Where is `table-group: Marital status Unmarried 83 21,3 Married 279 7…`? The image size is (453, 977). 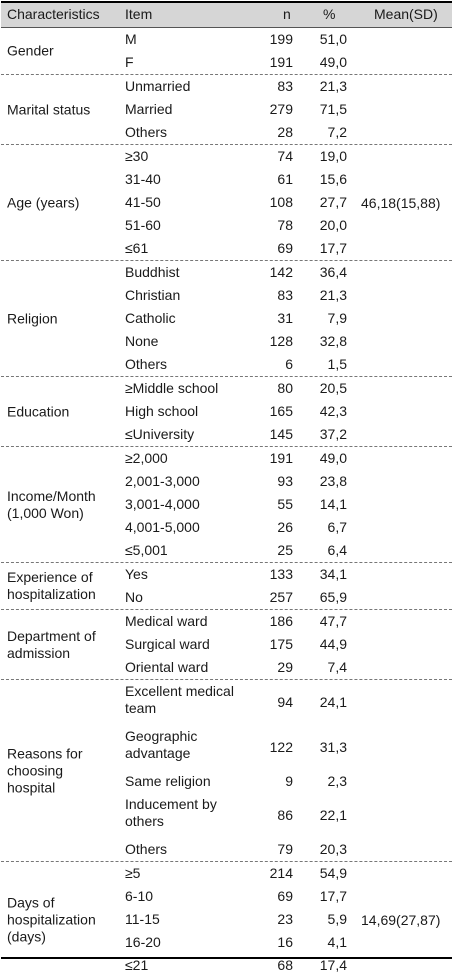
table-group: Marital status Unmarried 83 21,3 Married 279 7… is located at coordinates (226, 110).